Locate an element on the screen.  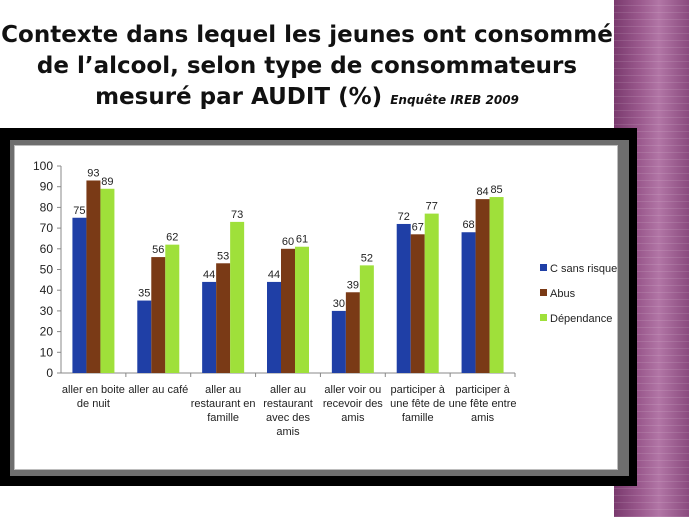
title-line-3-text: mesuré par AUDIT (%) is located at coordinates (239, 97).